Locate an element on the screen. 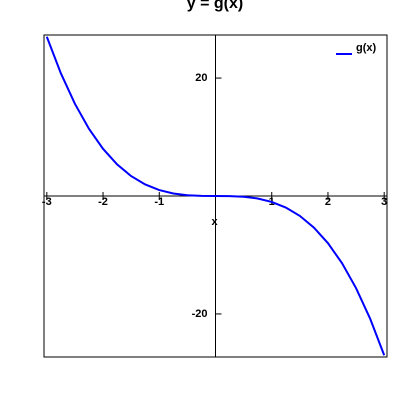 The image size is (400, 400). x-tick-label: -2 is located at coordinates (103, 202).